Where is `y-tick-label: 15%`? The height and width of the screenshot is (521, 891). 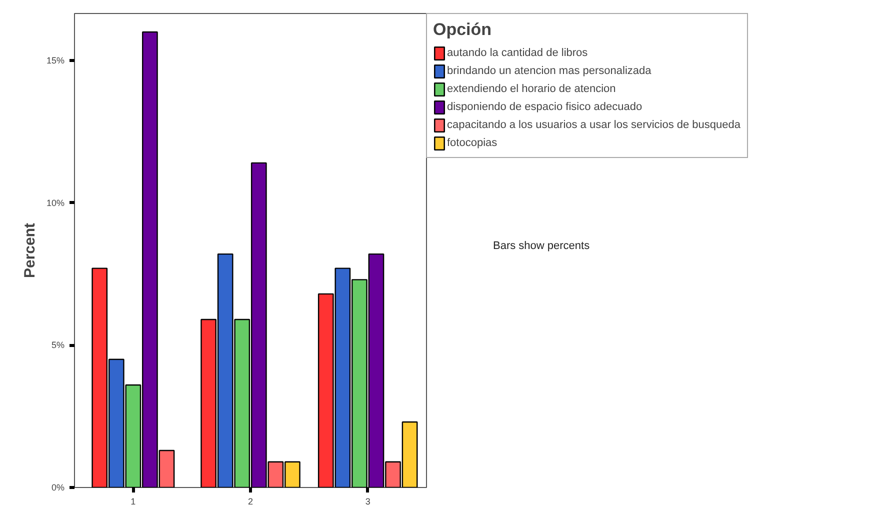 y-tick-label: 15% is located at coordinates (55, 60).